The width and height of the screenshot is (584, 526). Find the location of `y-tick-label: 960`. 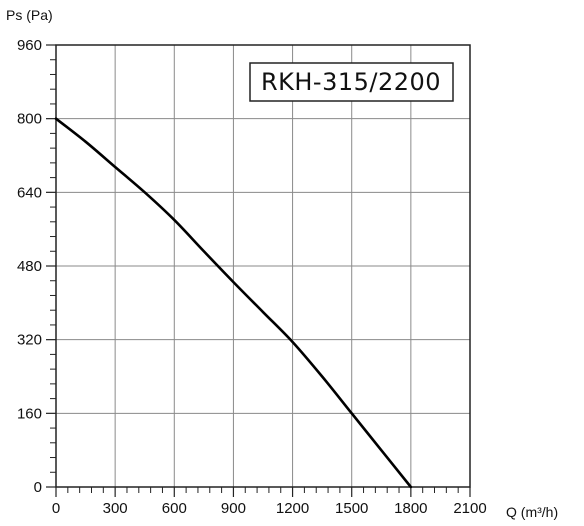

y-tick-label: 960 is located at coordinates (29, 45).